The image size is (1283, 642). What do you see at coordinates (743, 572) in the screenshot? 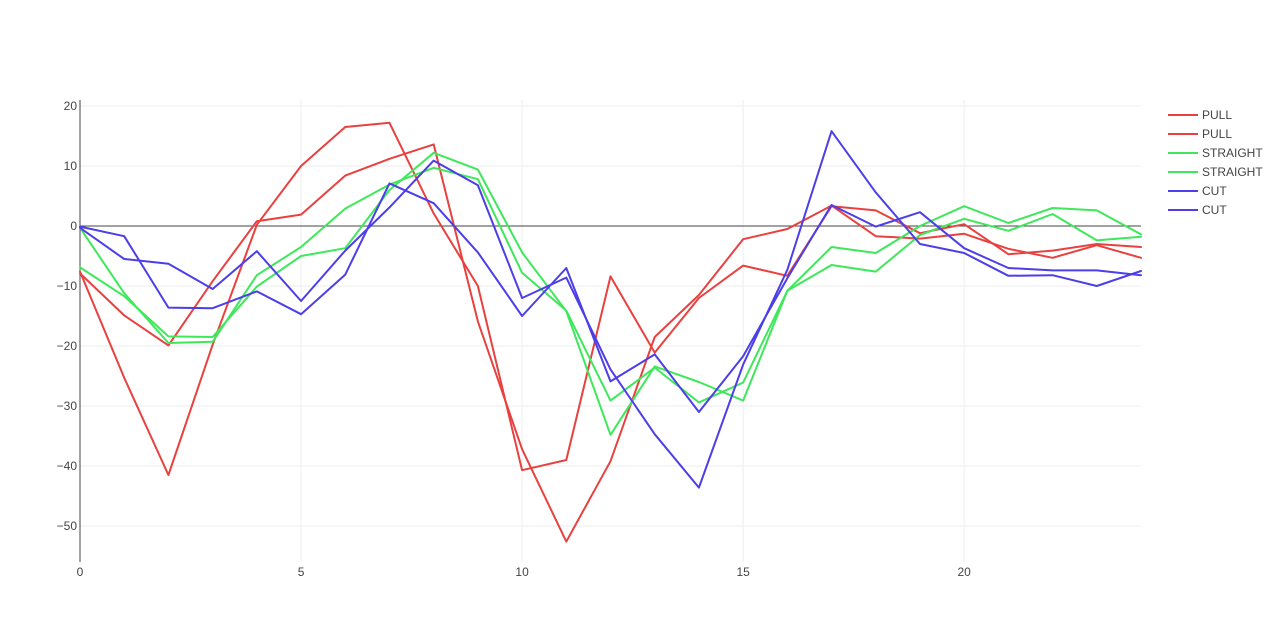
I see `x-tick-label: 15` at bounding box center [743, 572].